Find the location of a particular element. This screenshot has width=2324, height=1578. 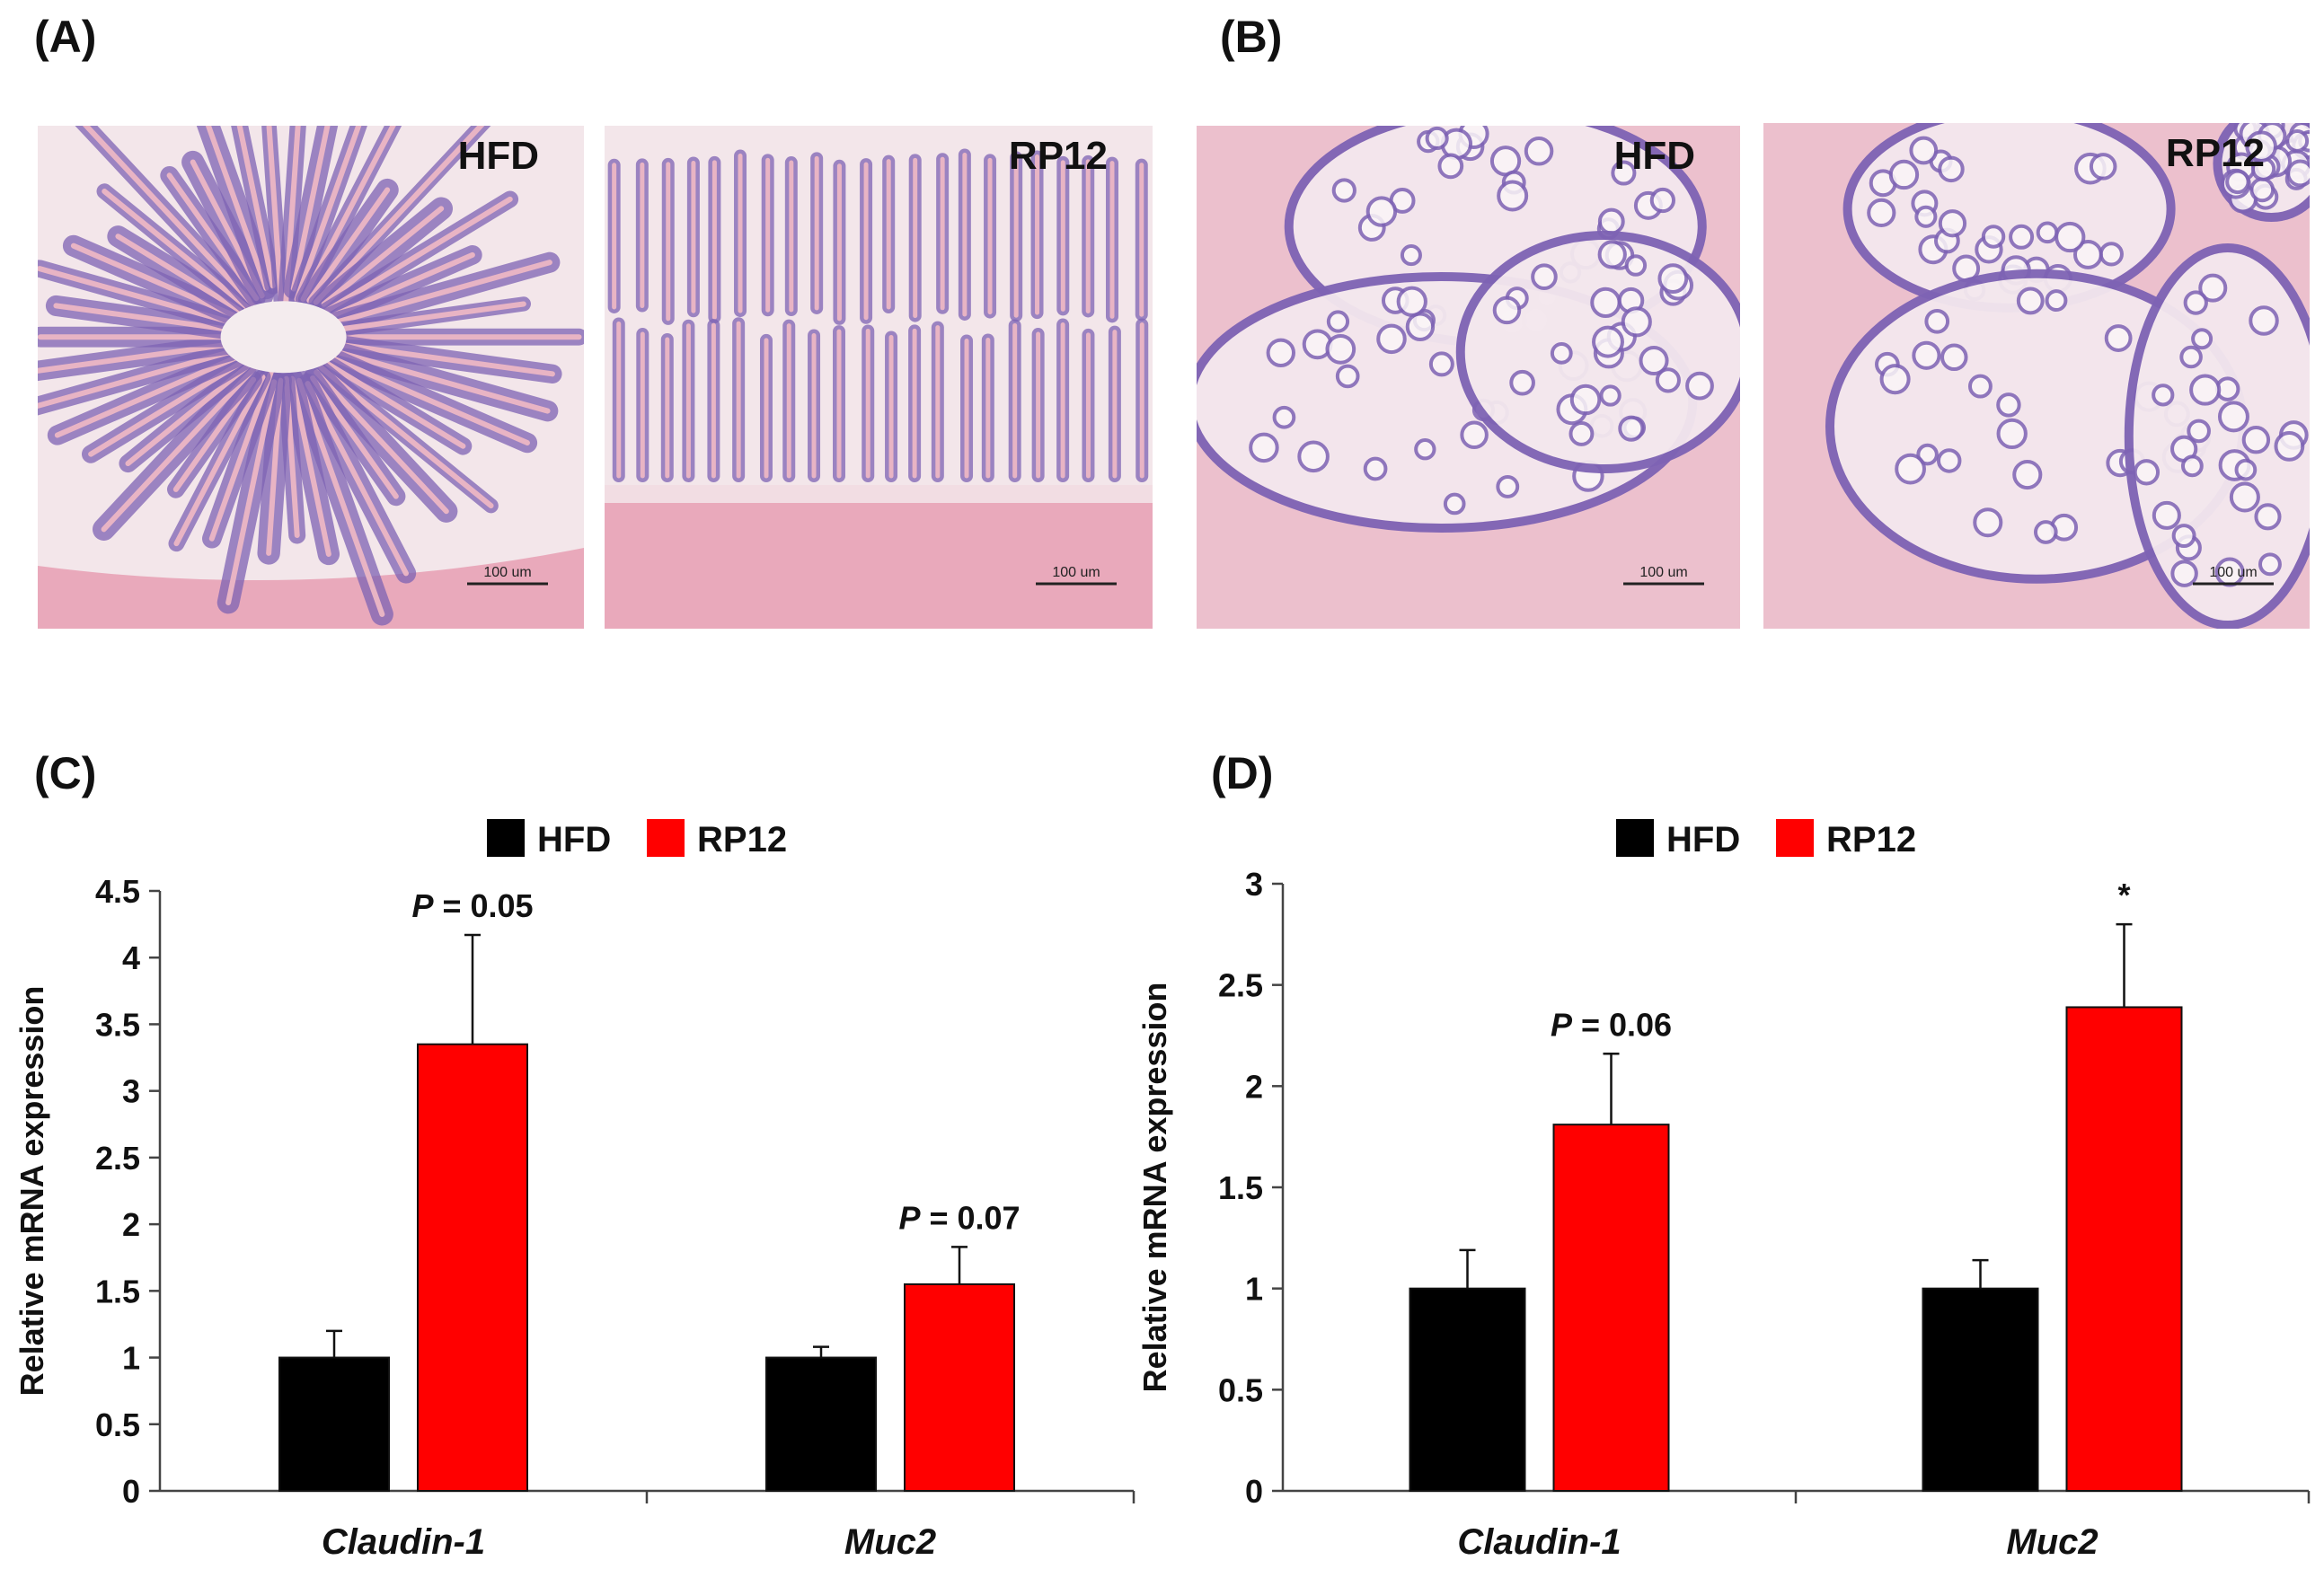

micrograph-svg: RP12 100 um is located at coordinates (2036, 376).